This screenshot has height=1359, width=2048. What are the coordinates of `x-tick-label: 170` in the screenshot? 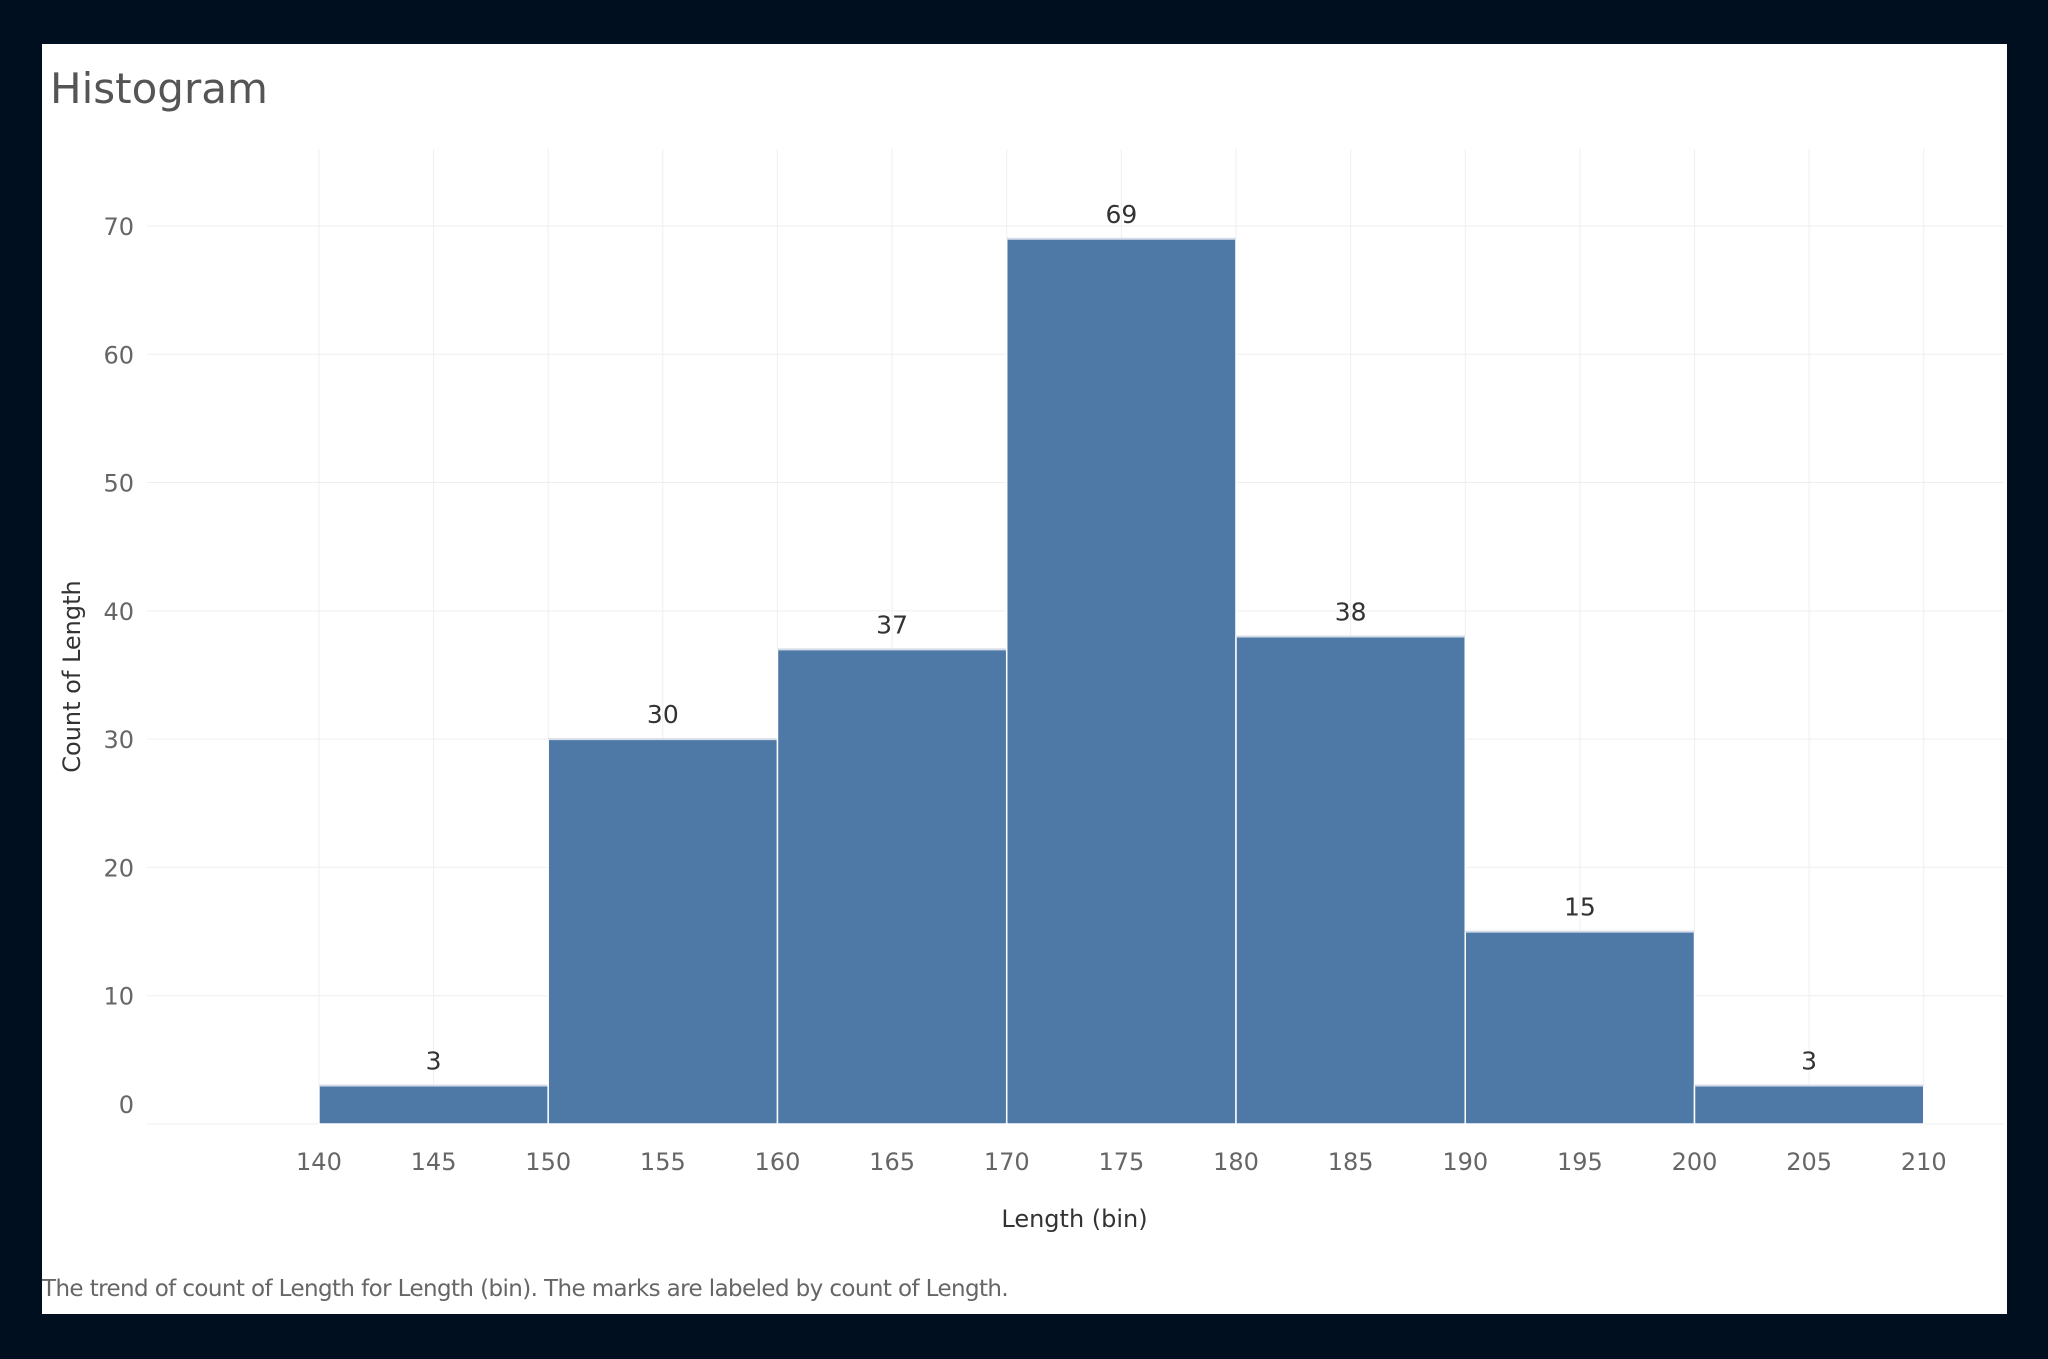 It's located at (1007, 1162).